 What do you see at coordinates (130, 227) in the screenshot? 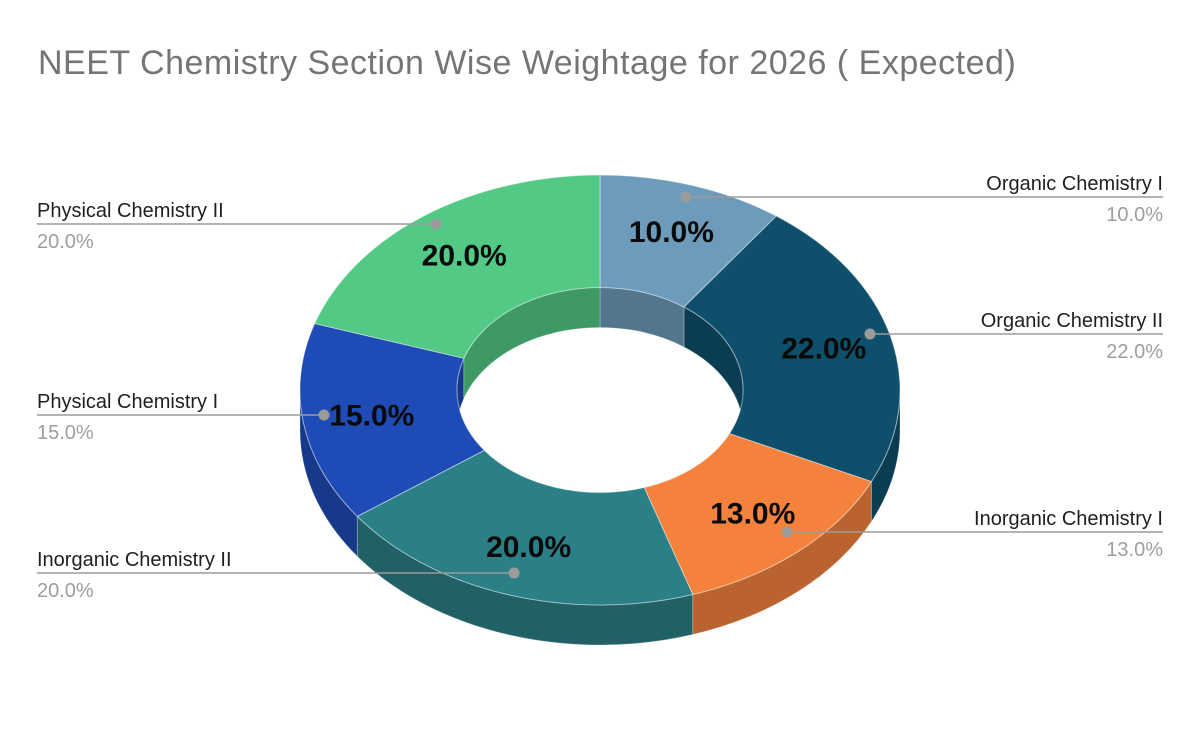
I see `callout-physical-chemistry-ii: Physical Chemistry II 20.0%` at bounding box center [130, 227].